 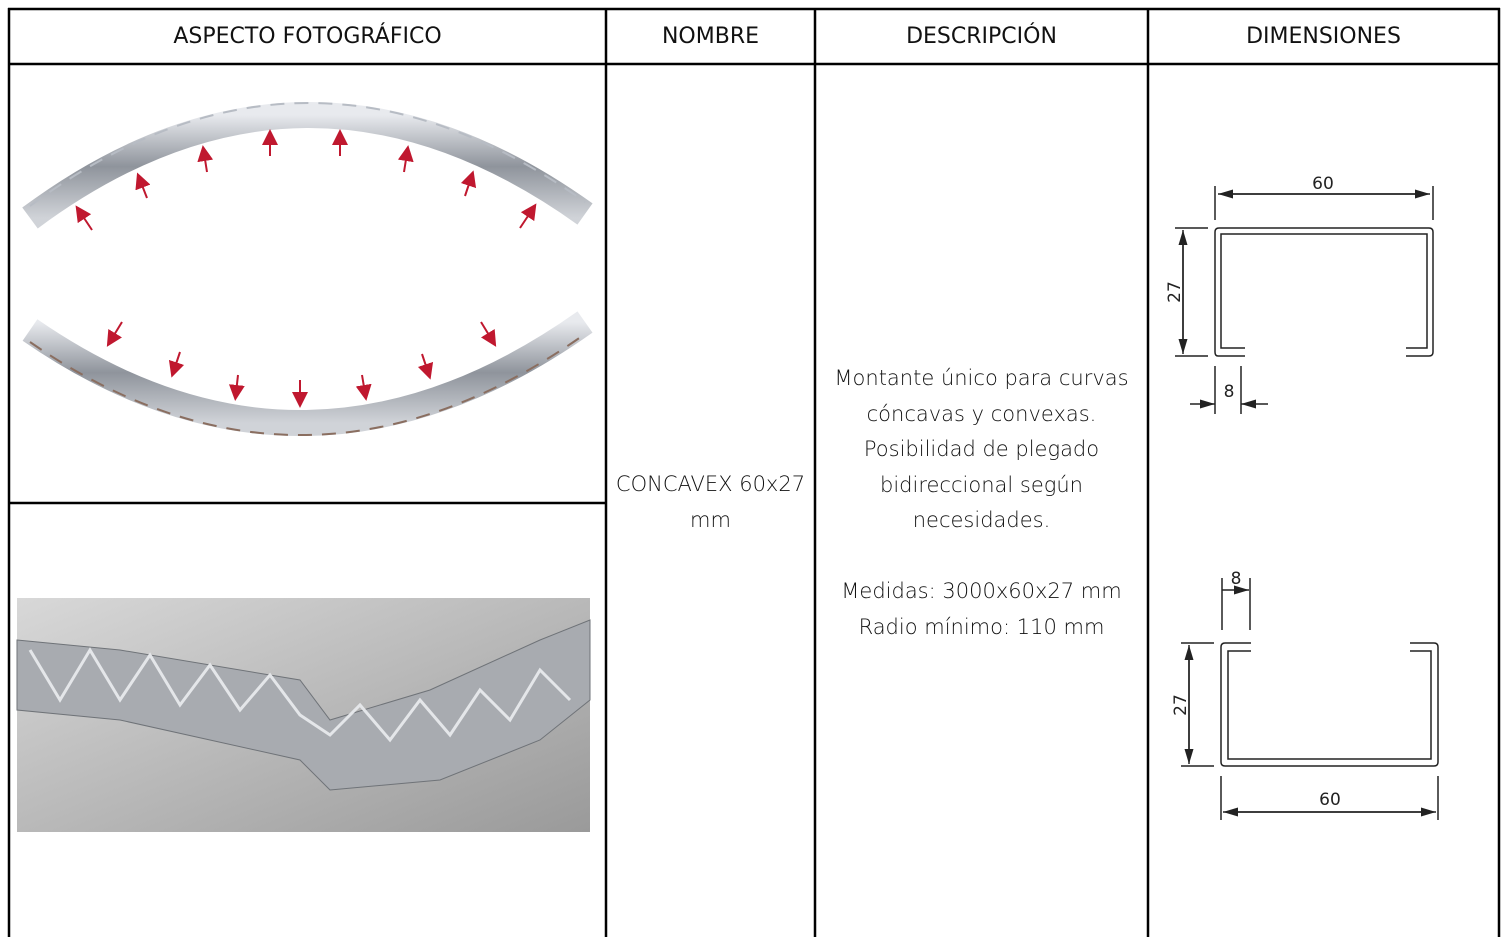 I want to click on header-cell: ASPECTO FOTOGRÁFICO, so click(x=307, y=36).